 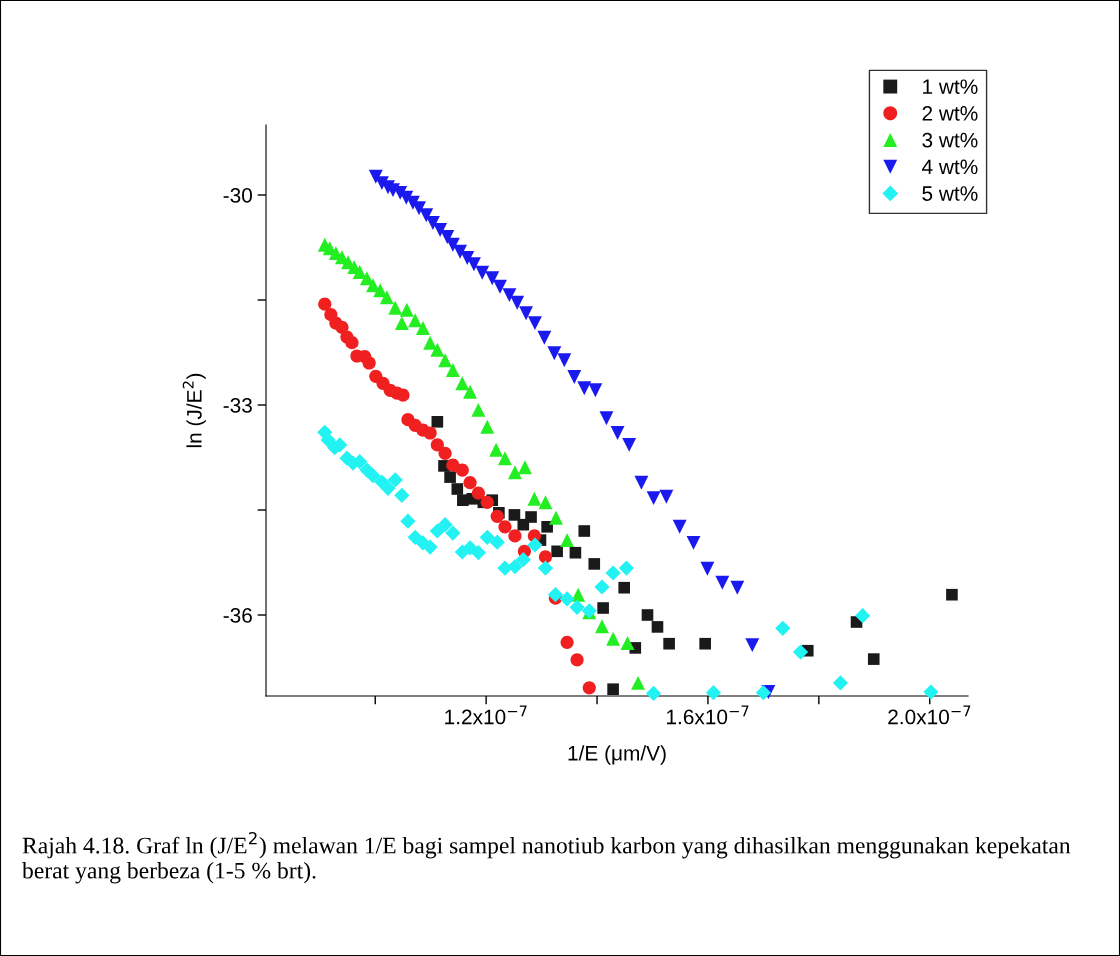 What do you see at coordinates (950, 140) in the screenshot?
I see `legend-label: 3 wt%` at bounding box center [950, 140].